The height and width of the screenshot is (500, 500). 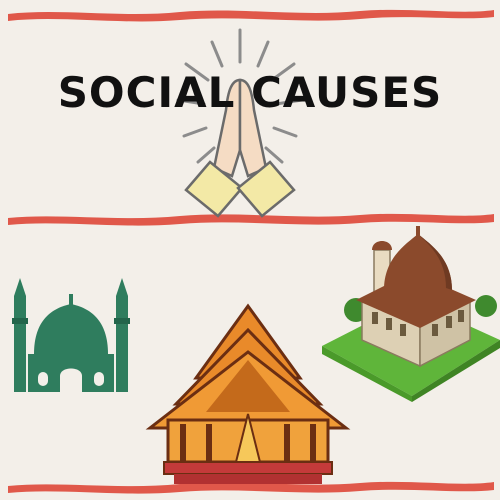 I want to click on rays, so click(x=240, y=96).